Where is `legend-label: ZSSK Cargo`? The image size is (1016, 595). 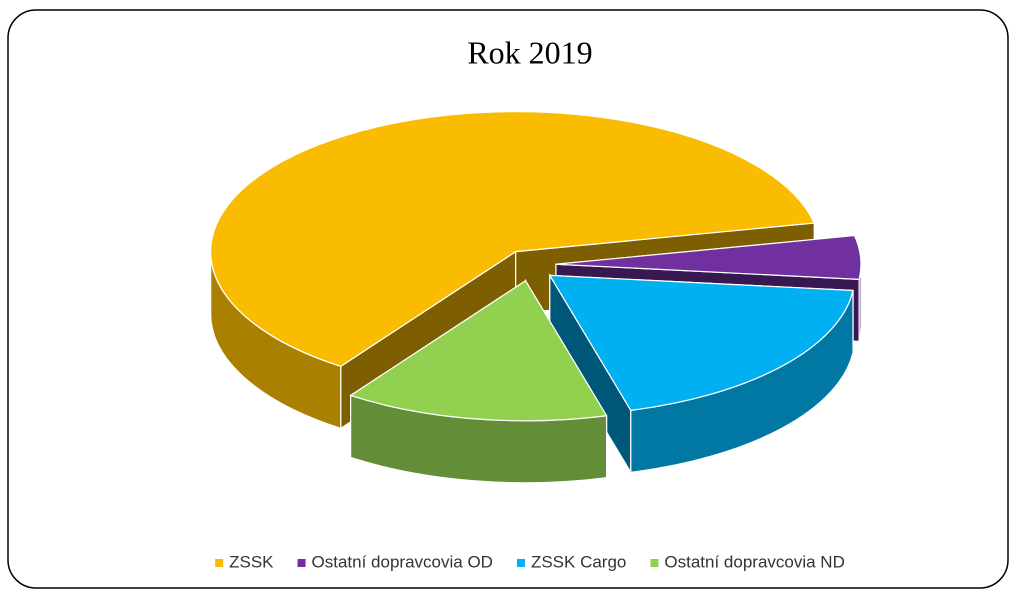
legend-label: ZSSK Cargo is located at coordinates (578, 561).